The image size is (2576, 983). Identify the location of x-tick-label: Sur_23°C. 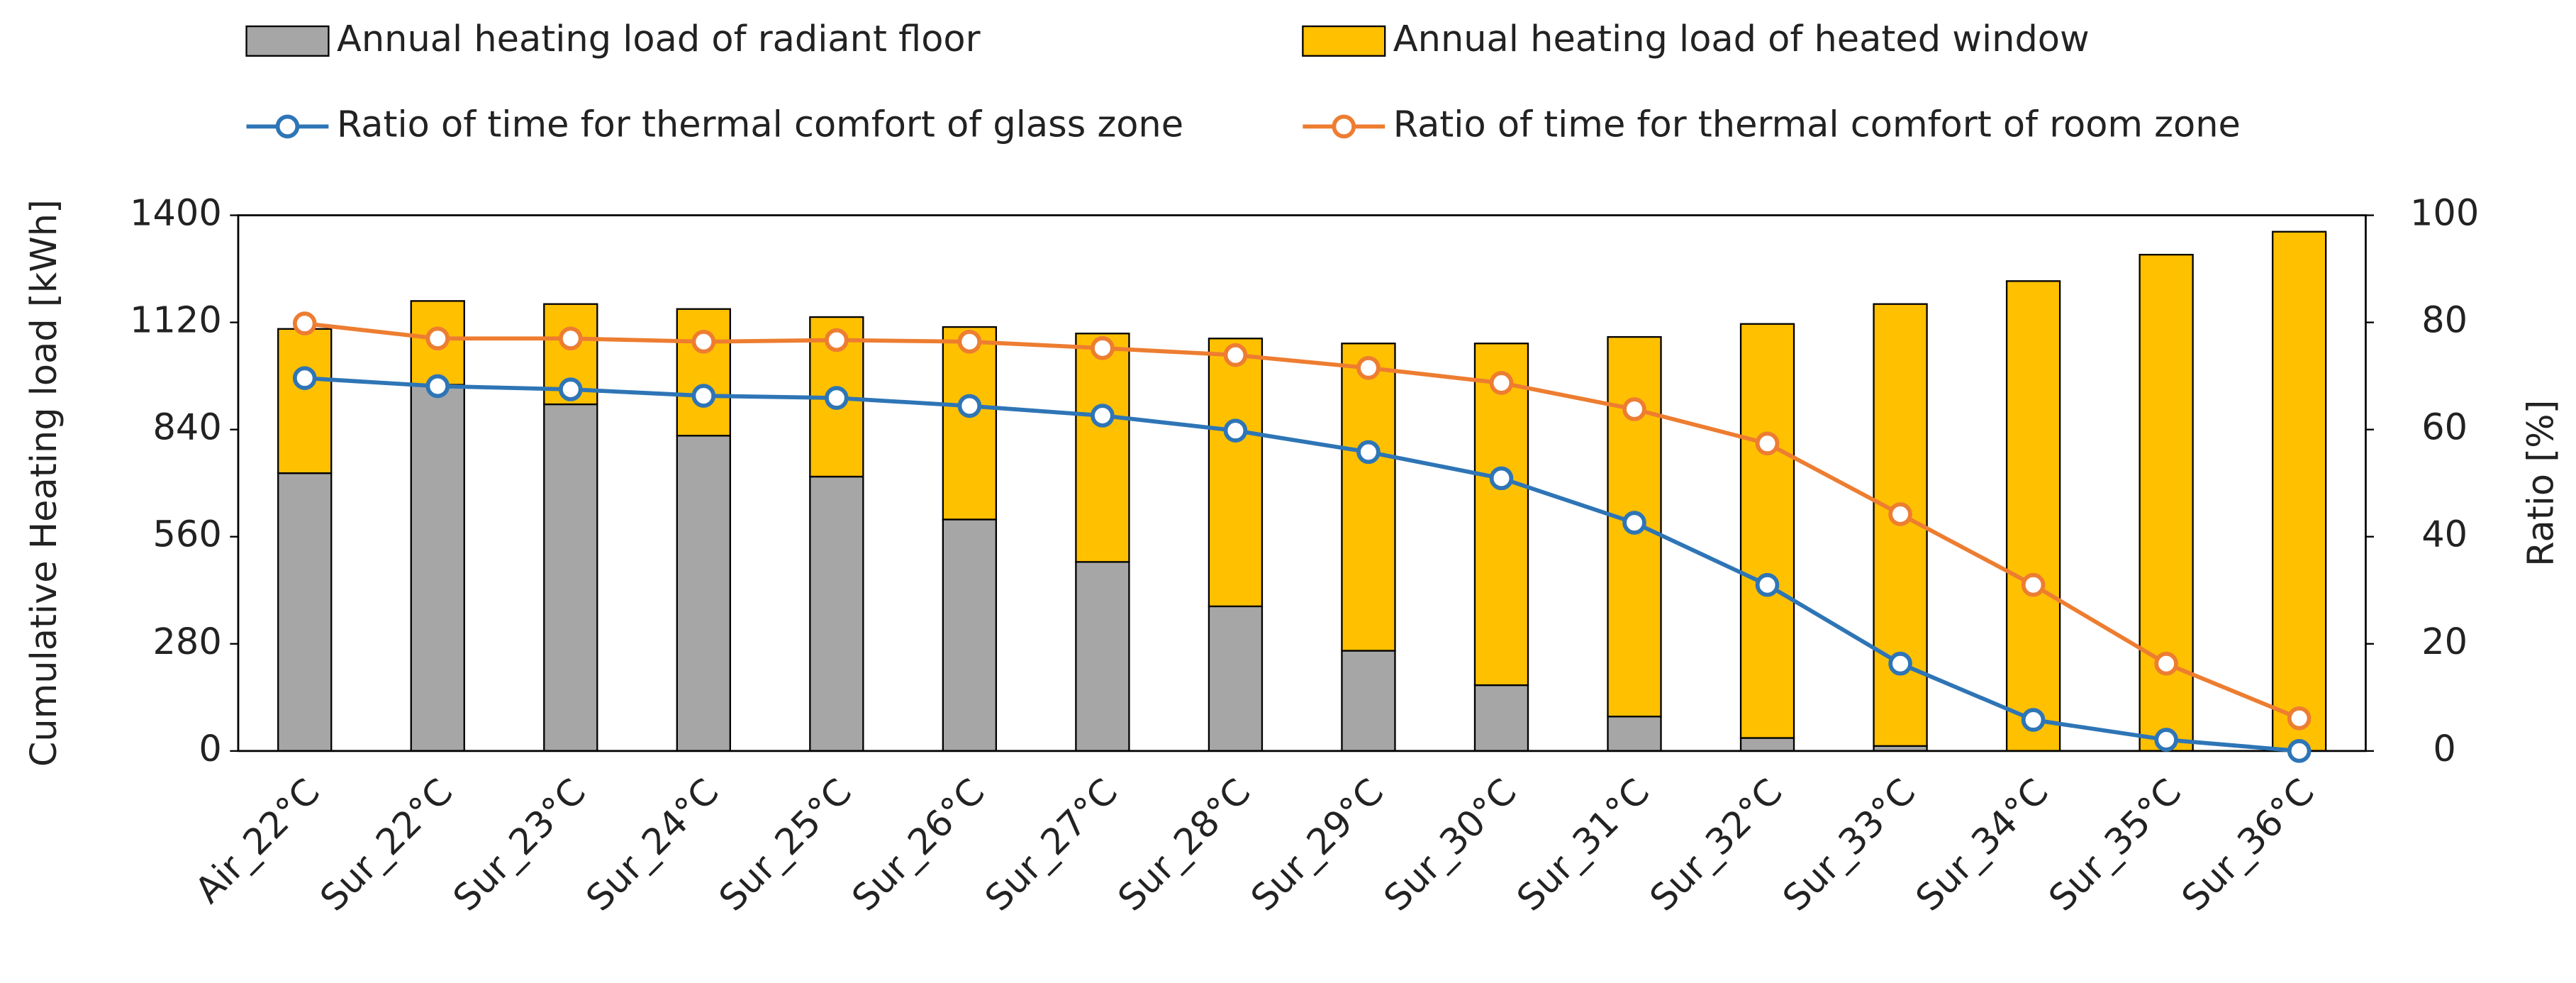
(519, 845).